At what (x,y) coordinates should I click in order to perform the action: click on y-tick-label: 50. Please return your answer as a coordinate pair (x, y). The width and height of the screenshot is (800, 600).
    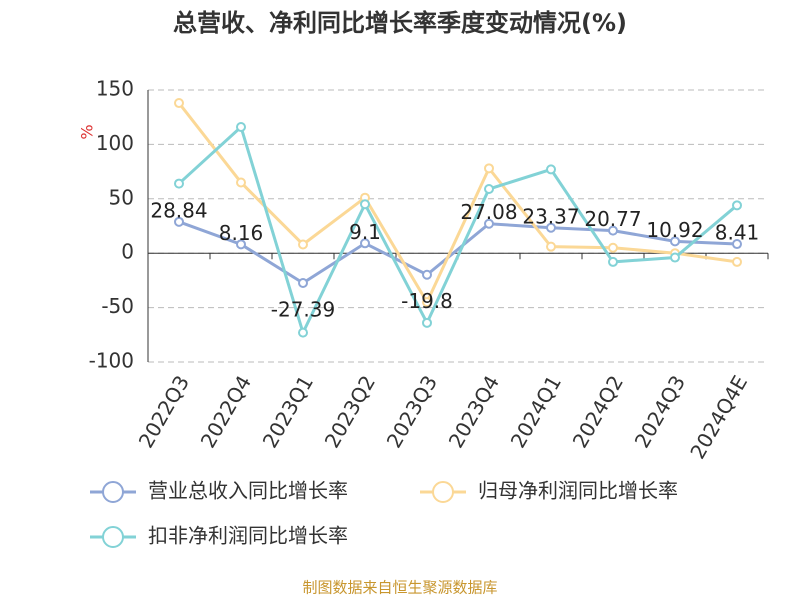
    Looking at the image, I should click on (121, 197).